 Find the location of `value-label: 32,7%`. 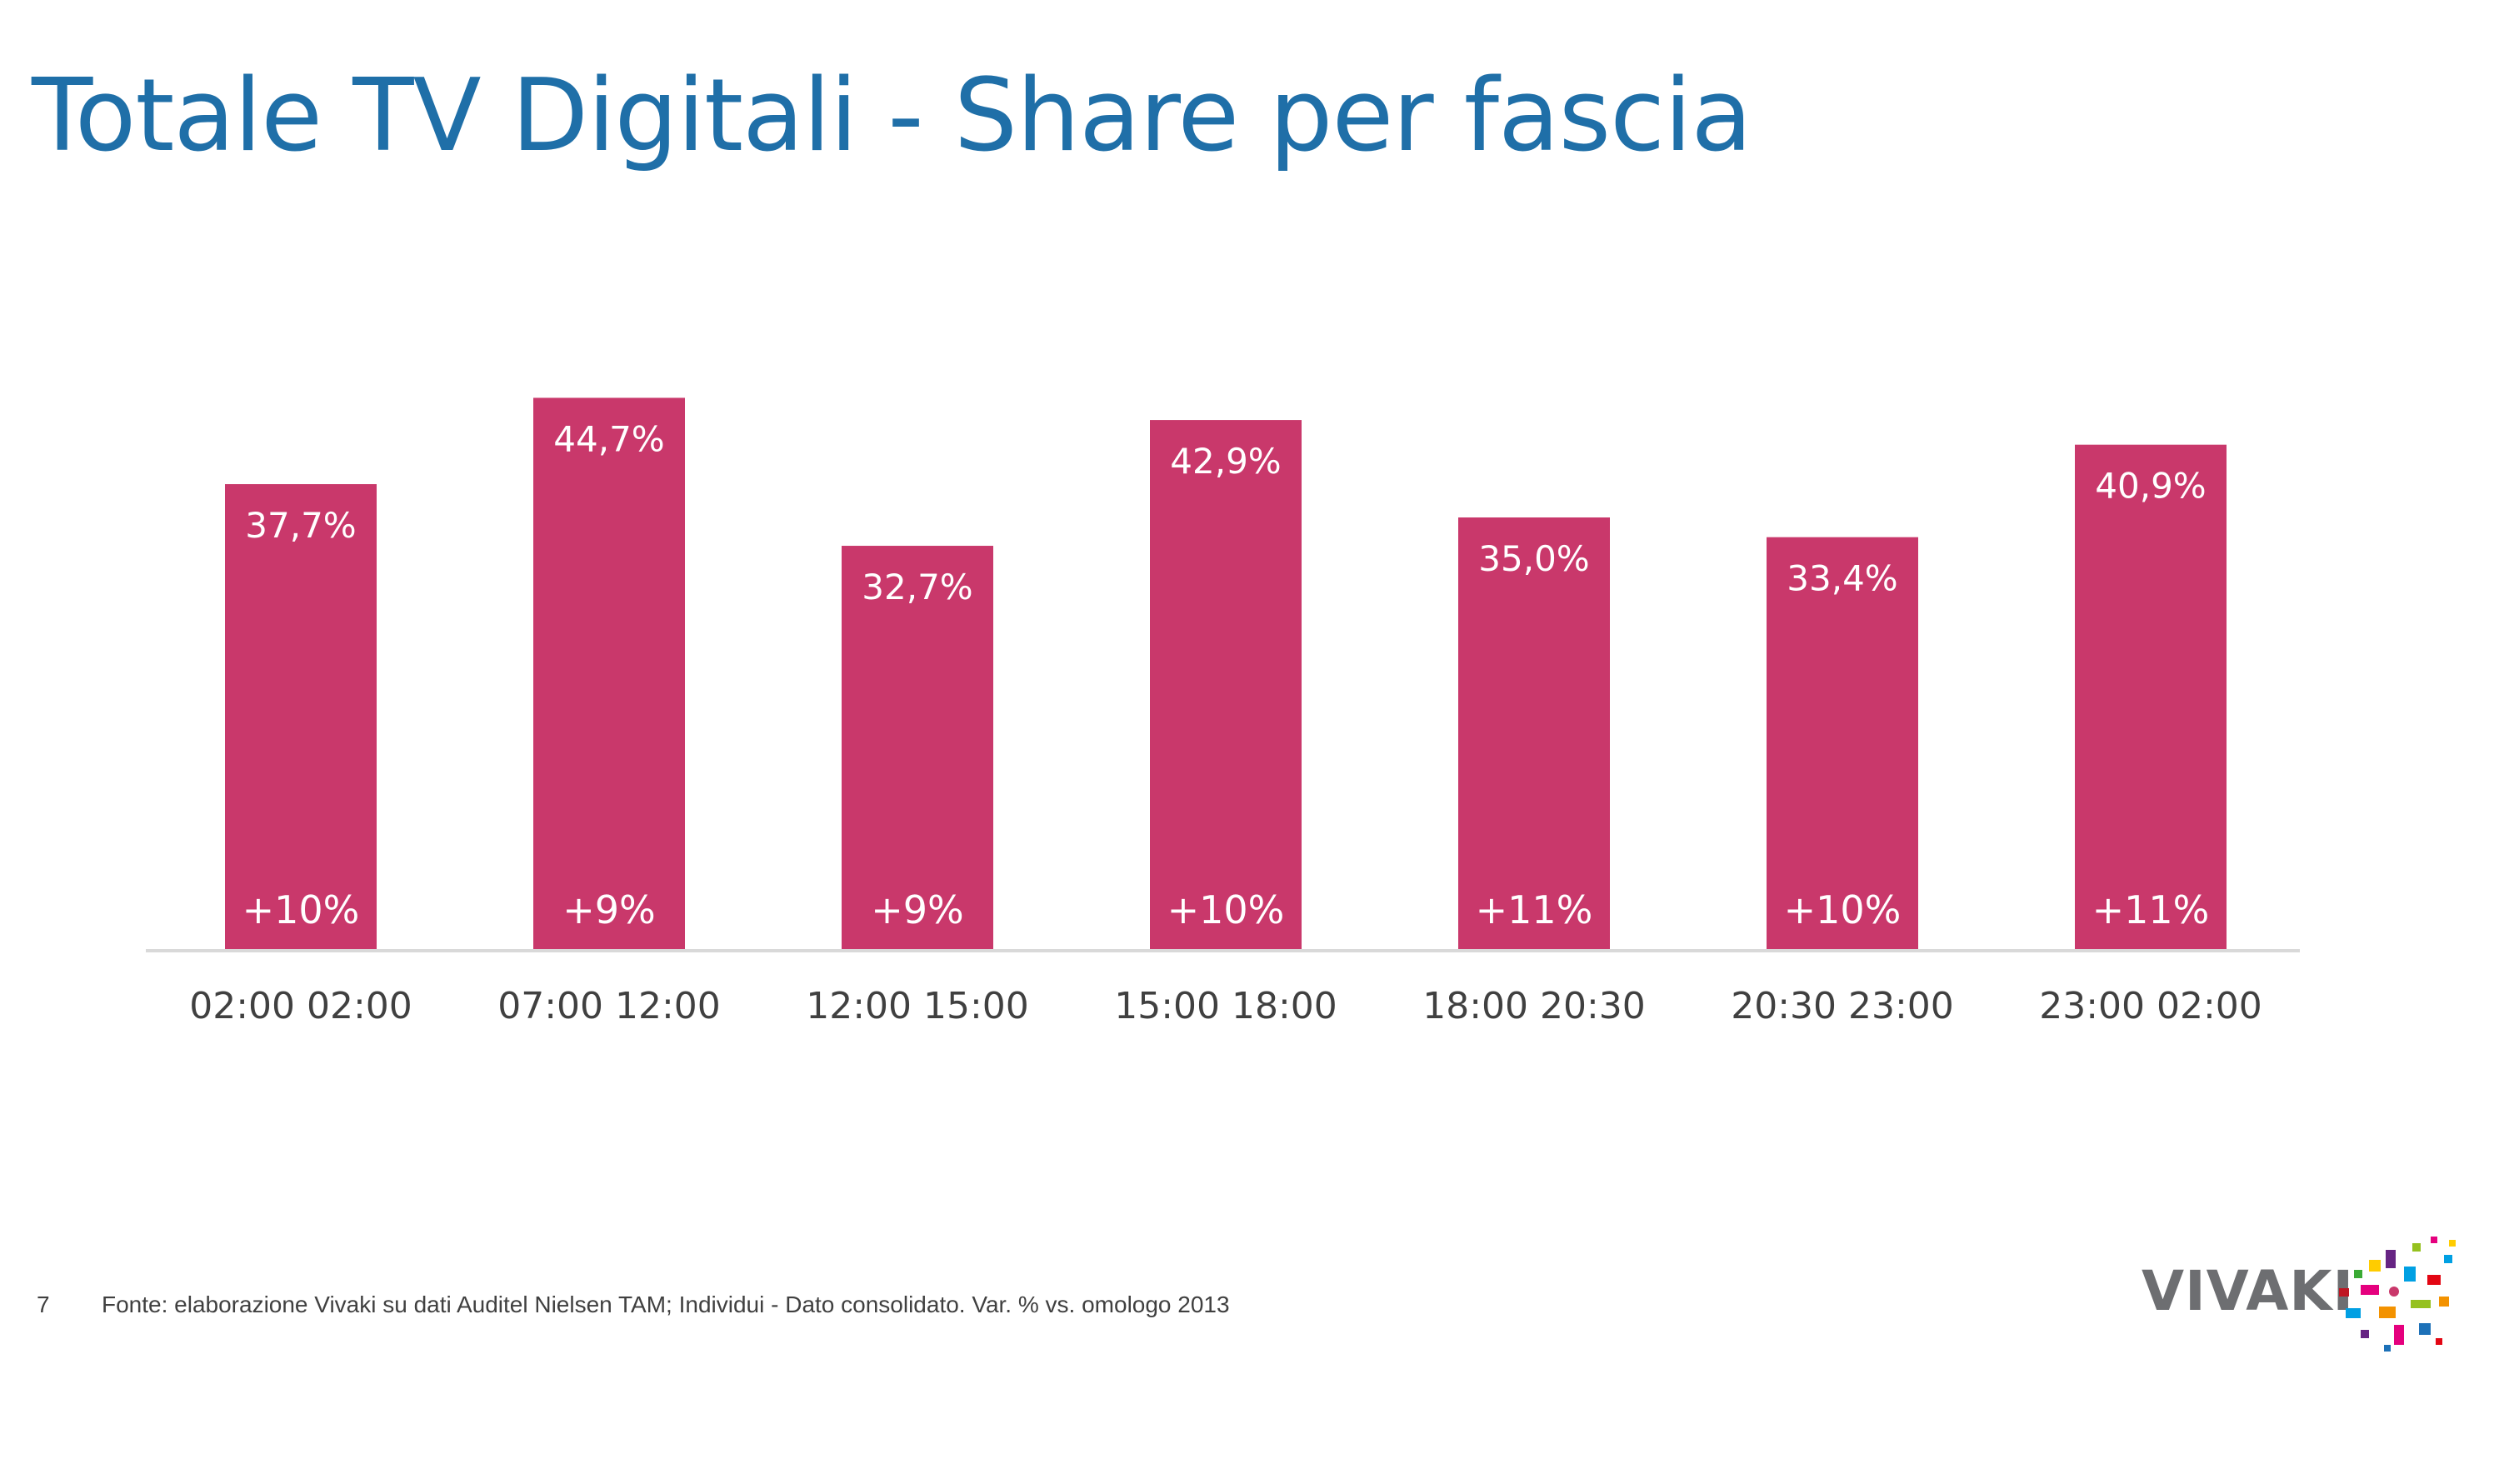

value-label: 32,7% is located at coordinates (917, 587).